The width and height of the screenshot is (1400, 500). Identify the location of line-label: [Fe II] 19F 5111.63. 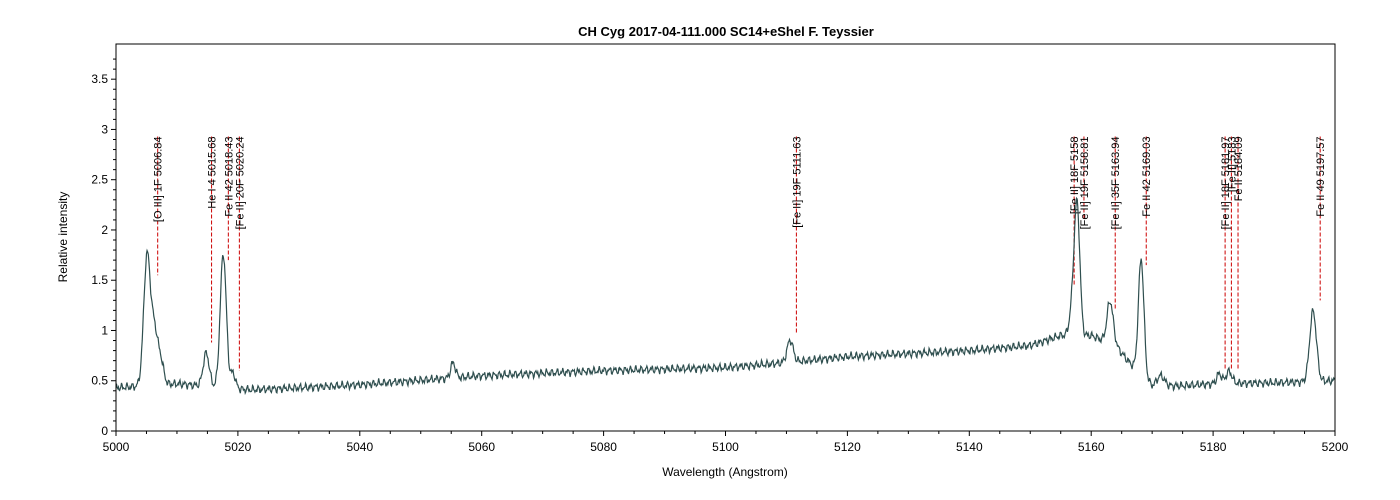
(797, 181).